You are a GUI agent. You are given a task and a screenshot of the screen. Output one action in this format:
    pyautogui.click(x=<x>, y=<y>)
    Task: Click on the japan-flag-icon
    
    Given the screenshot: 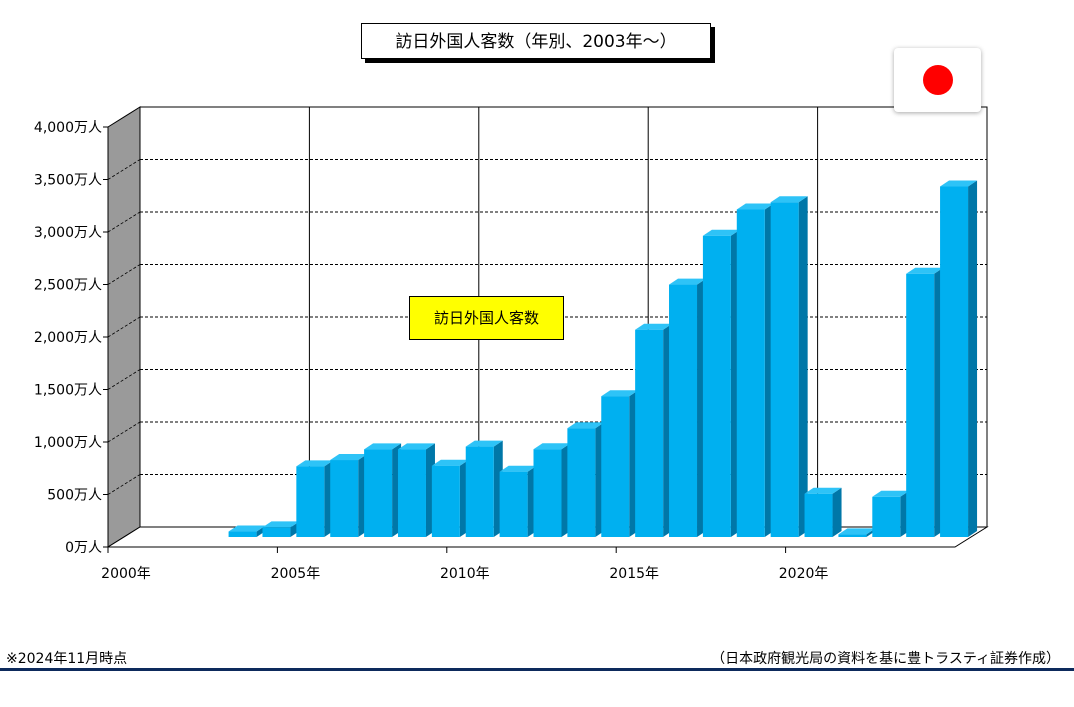 What is the action you would take?
    pyautogui.click(x=938, y=80)
    